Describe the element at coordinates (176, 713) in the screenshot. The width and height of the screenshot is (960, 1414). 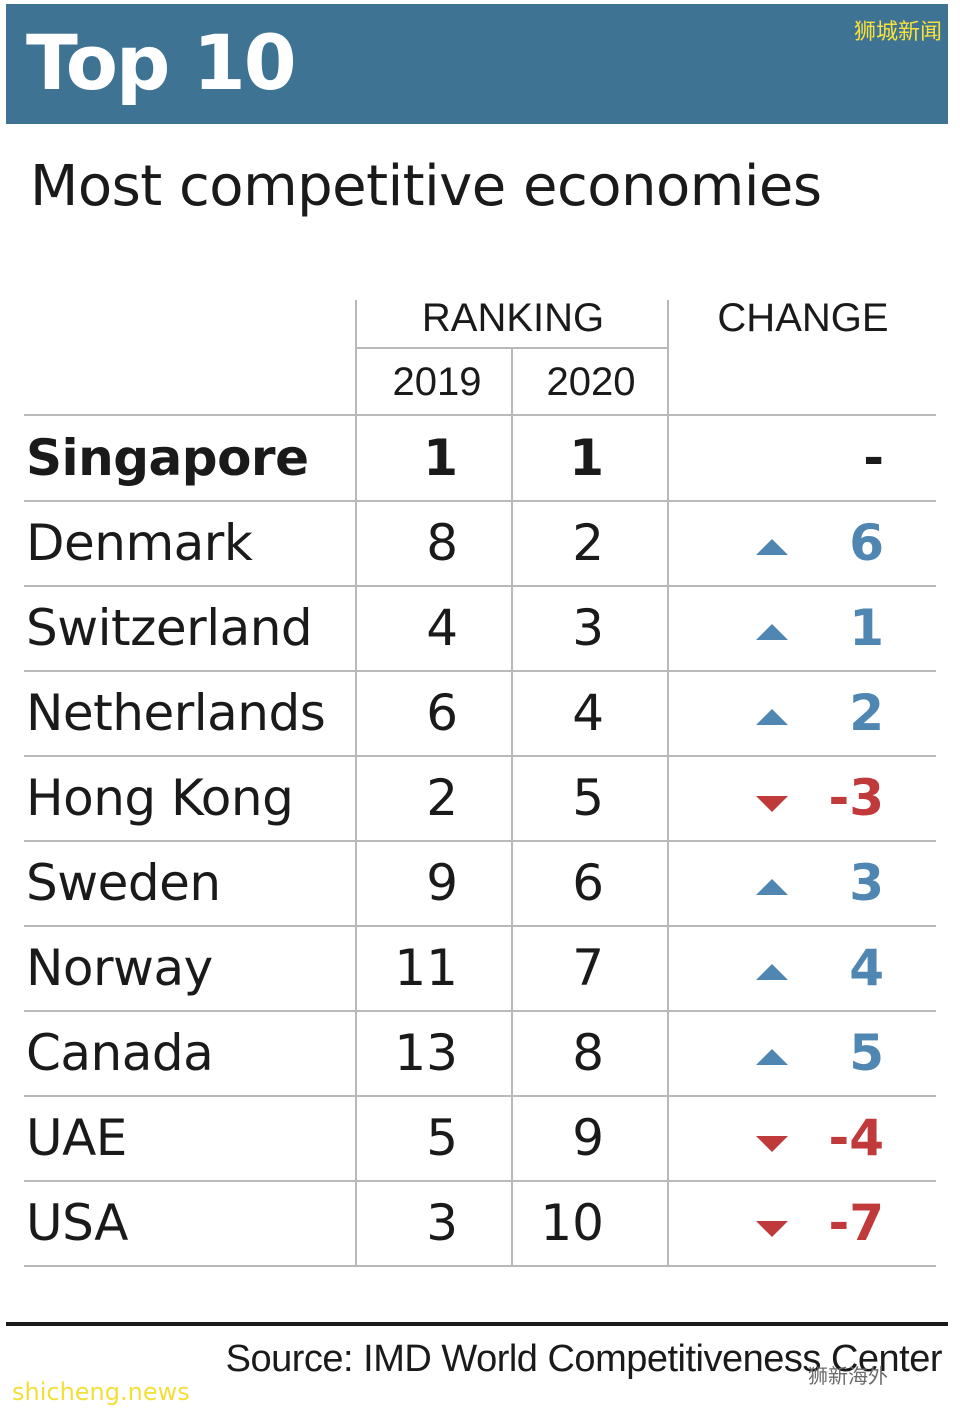
I see `country-name: Netherlands` at that location.